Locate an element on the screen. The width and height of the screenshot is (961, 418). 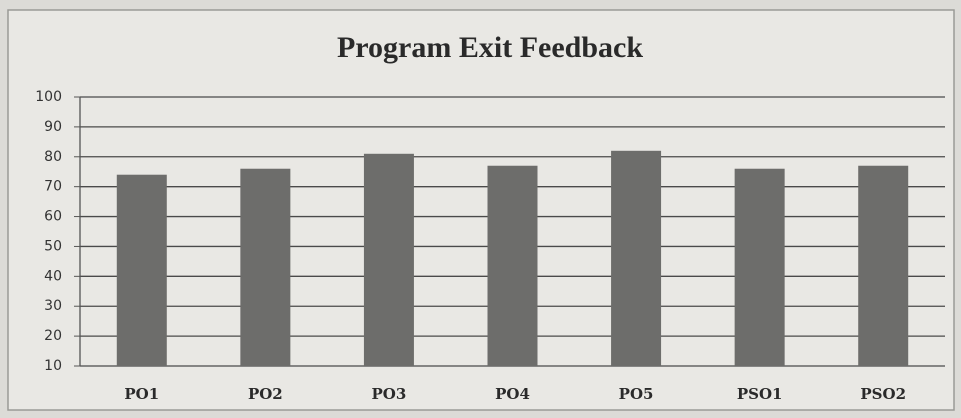
x-tick-label: PSO1 is located at coordinates (760, 394).